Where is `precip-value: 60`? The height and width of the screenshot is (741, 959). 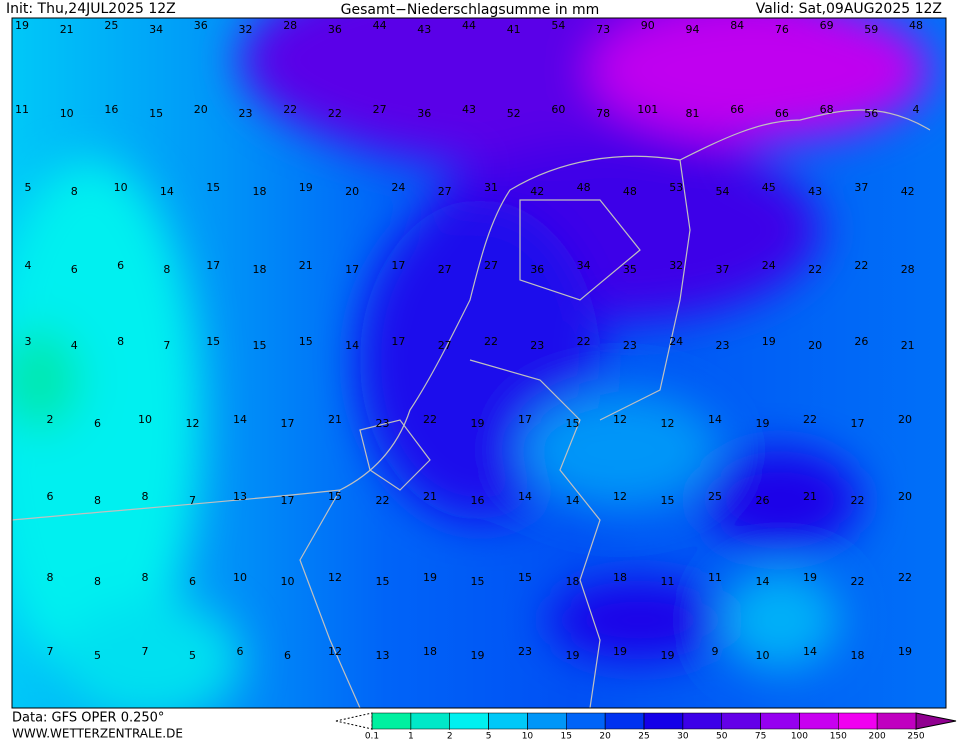
precip-value: 60 is located at coordinates (558, 109).